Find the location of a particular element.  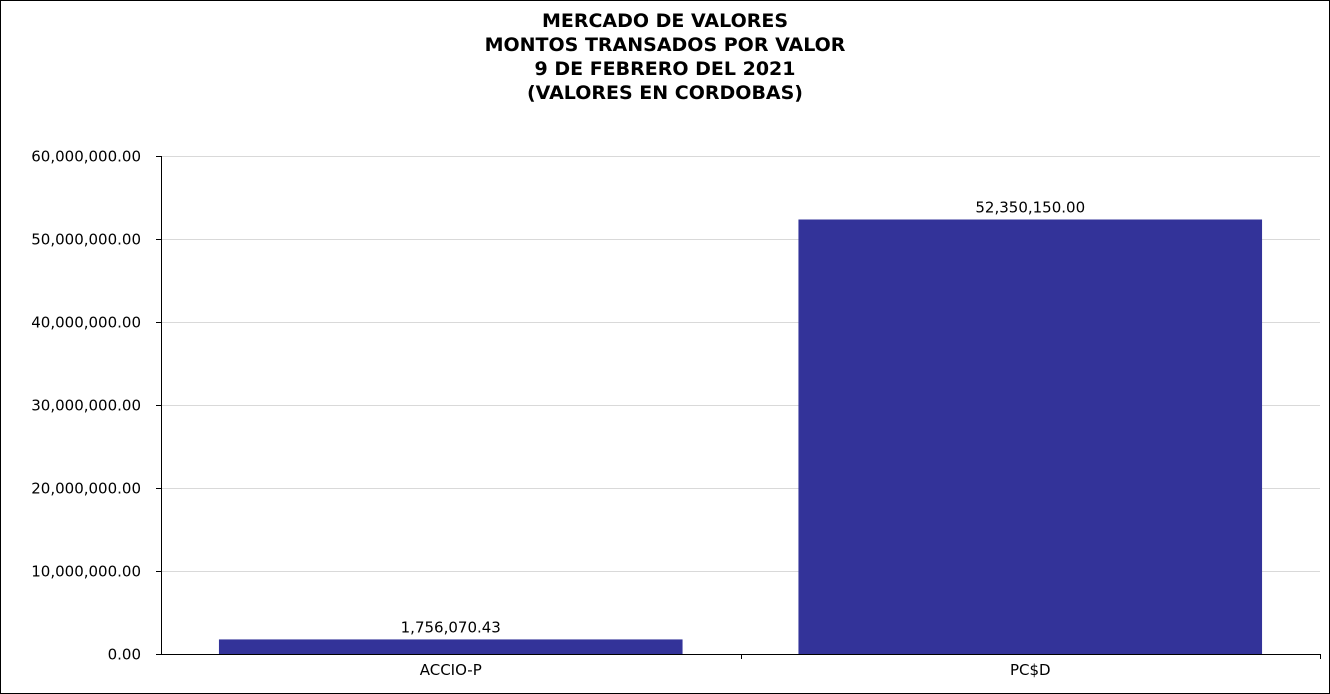

chart-title-line-3: 9 DE FEBRERO DEL 2021 is located at coordinates (665, 69).